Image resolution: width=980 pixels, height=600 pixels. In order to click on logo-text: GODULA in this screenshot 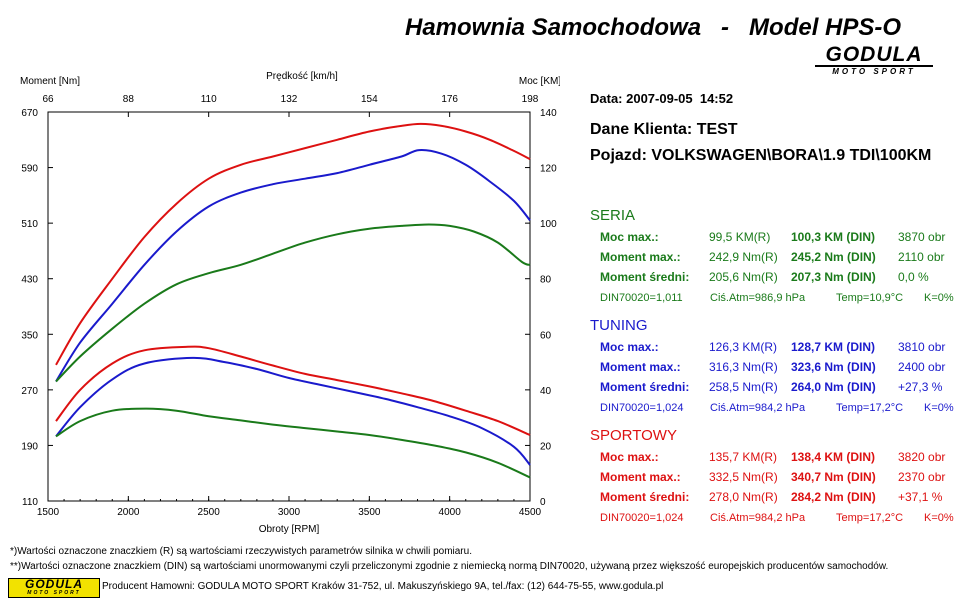, I will do `click(874, 54)`.